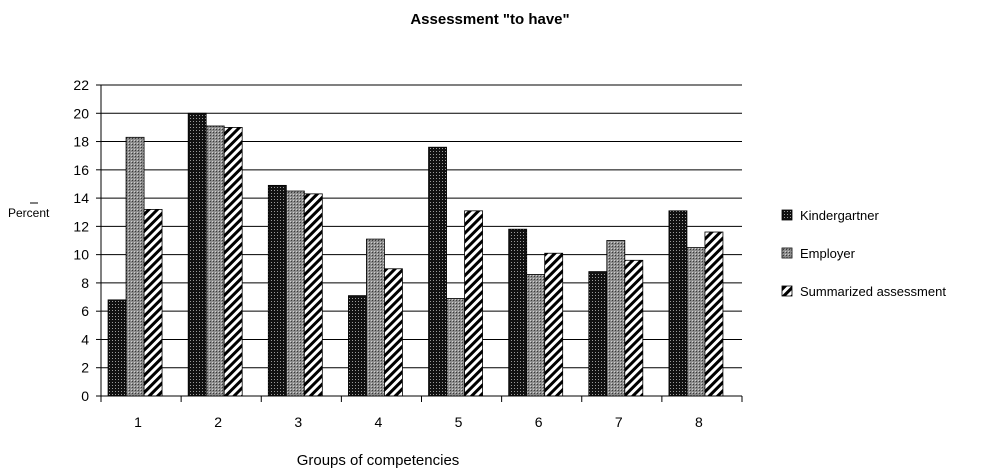 The height and width of the screenshot is (470, 981). Describe the element at coordinates (29, 213) in the screenshot. I see `y-axis-label: Percent` at that location.